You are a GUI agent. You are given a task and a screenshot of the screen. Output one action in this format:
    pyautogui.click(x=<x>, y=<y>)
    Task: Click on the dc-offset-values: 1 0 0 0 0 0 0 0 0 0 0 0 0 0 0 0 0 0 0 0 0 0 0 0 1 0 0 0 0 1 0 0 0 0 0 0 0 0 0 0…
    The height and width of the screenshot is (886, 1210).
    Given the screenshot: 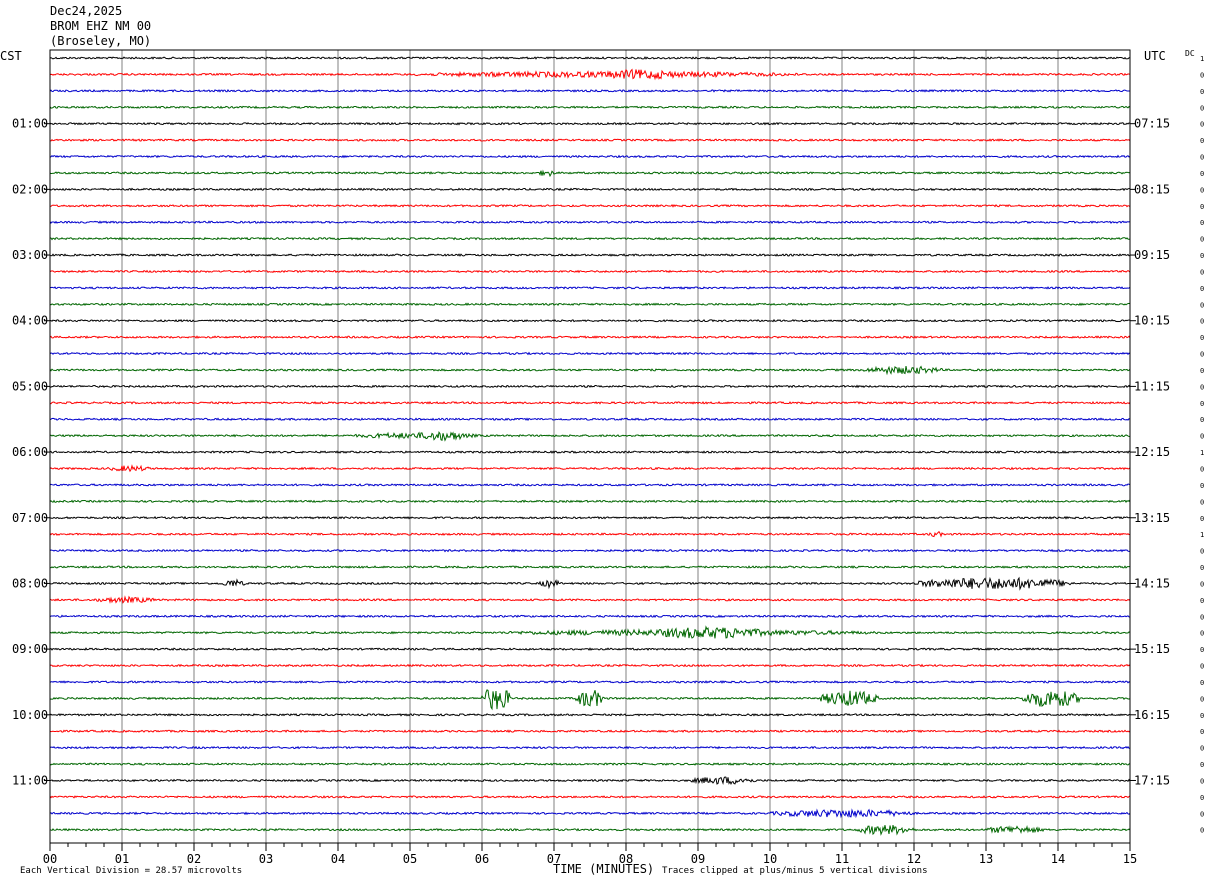 What is the action you would take?
    pyautogui.click(x=1202, y=445)
    